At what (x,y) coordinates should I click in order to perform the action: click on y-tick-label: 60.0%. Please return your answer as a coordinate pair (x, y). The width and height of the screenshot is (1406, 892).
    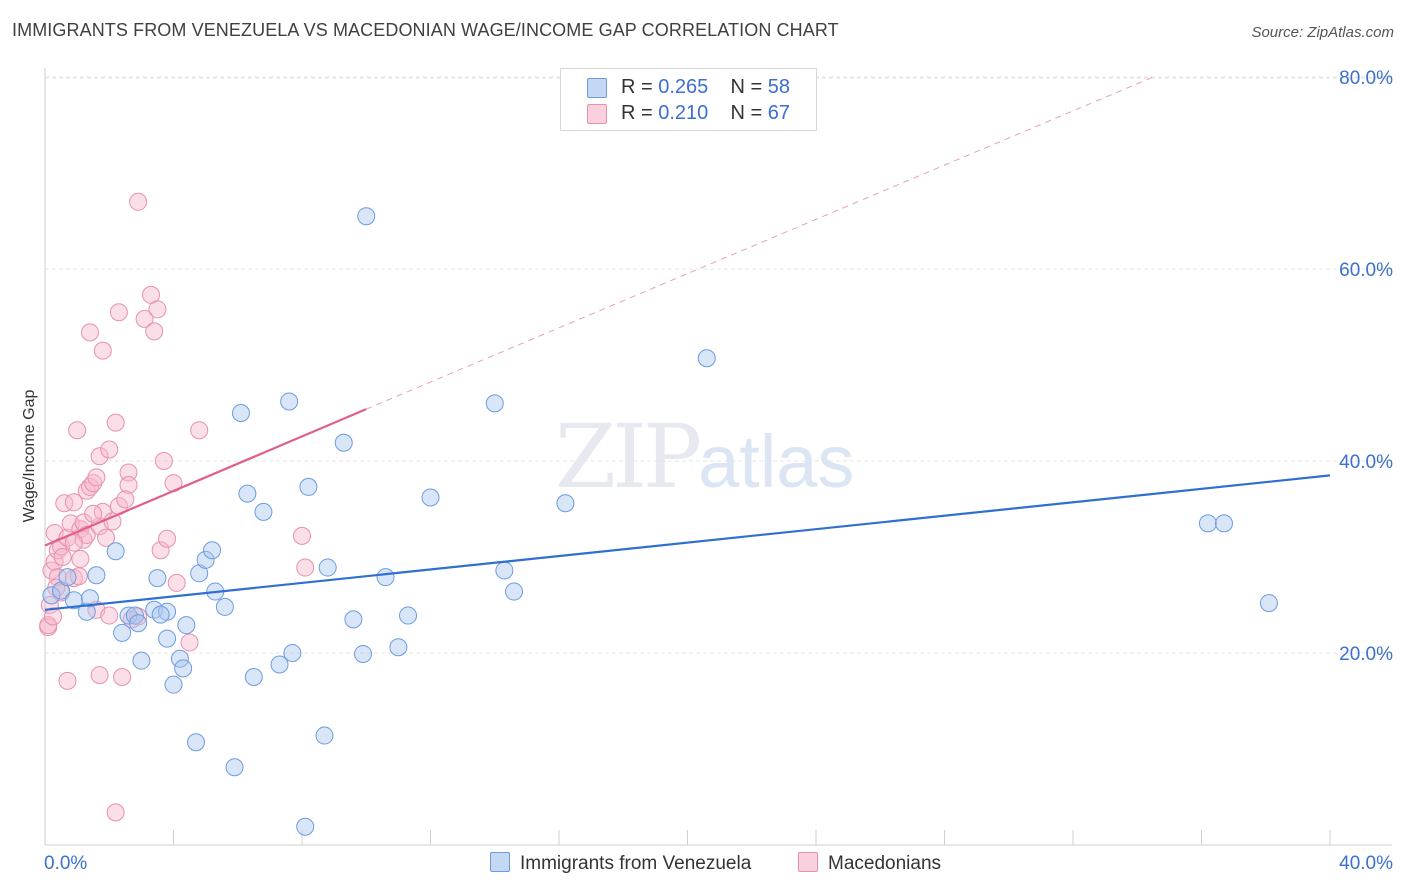
    Looking at the image, I should click on (1366, 270).